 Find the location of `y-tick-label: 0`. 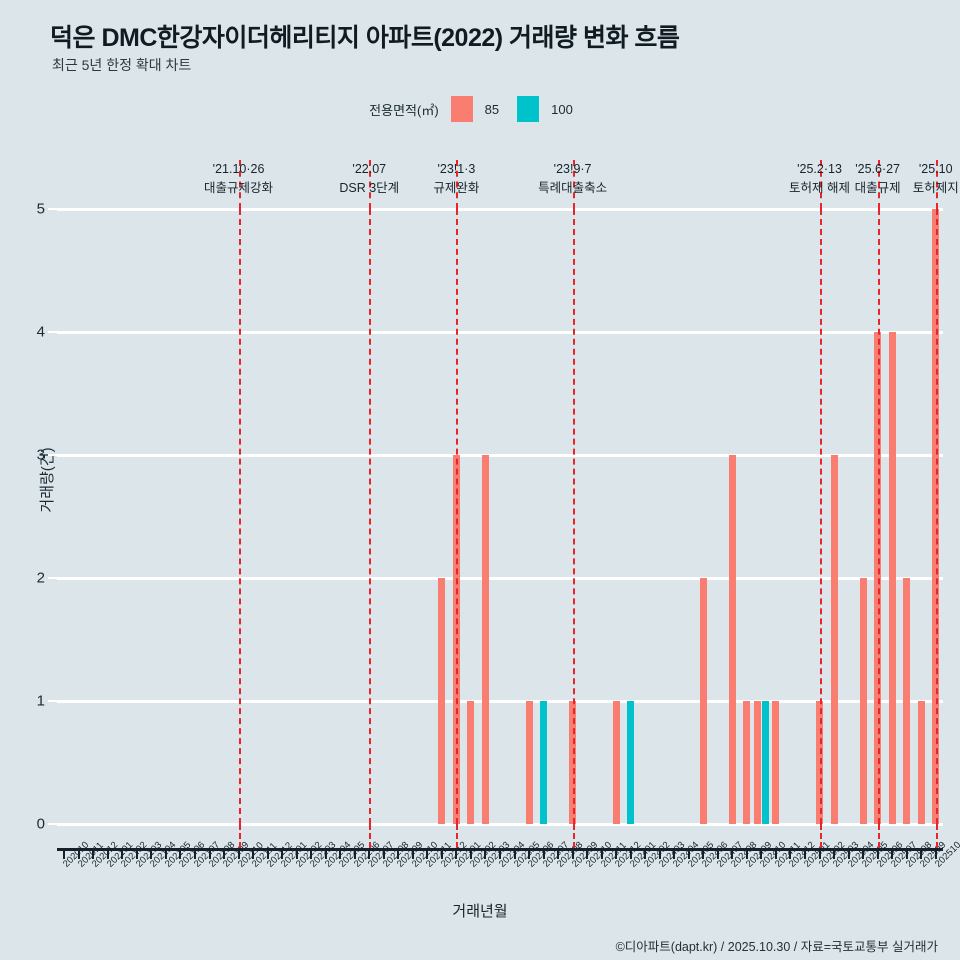

y-tick-label: 0 is located at coordinates (40, 824).